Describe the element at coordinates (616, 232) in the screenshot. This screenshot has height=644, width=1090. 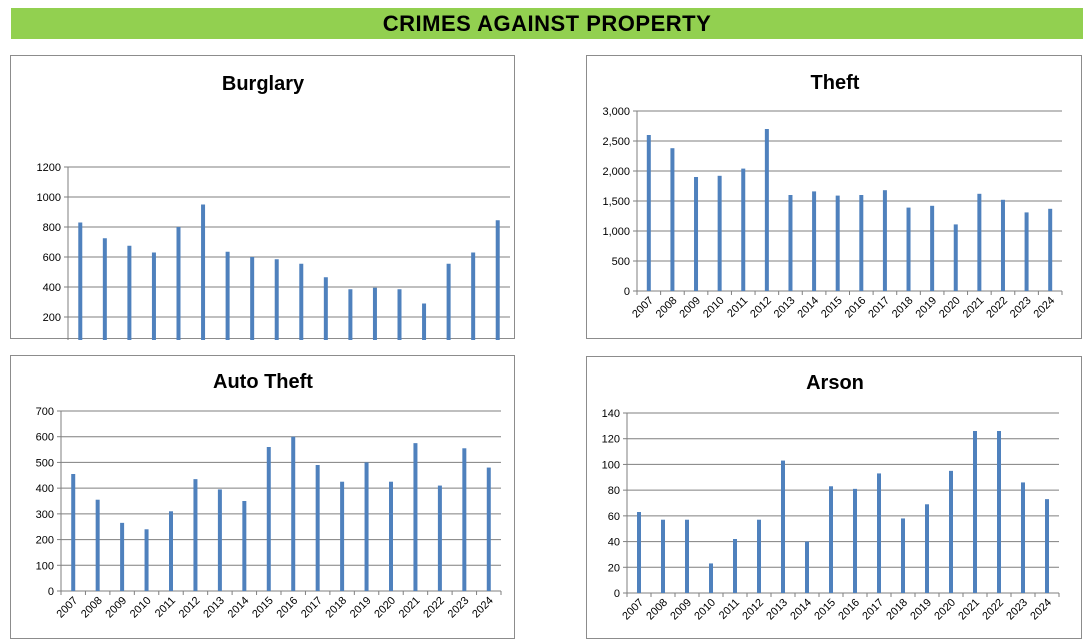
I see `y-tick-label: 1,000` at that location.